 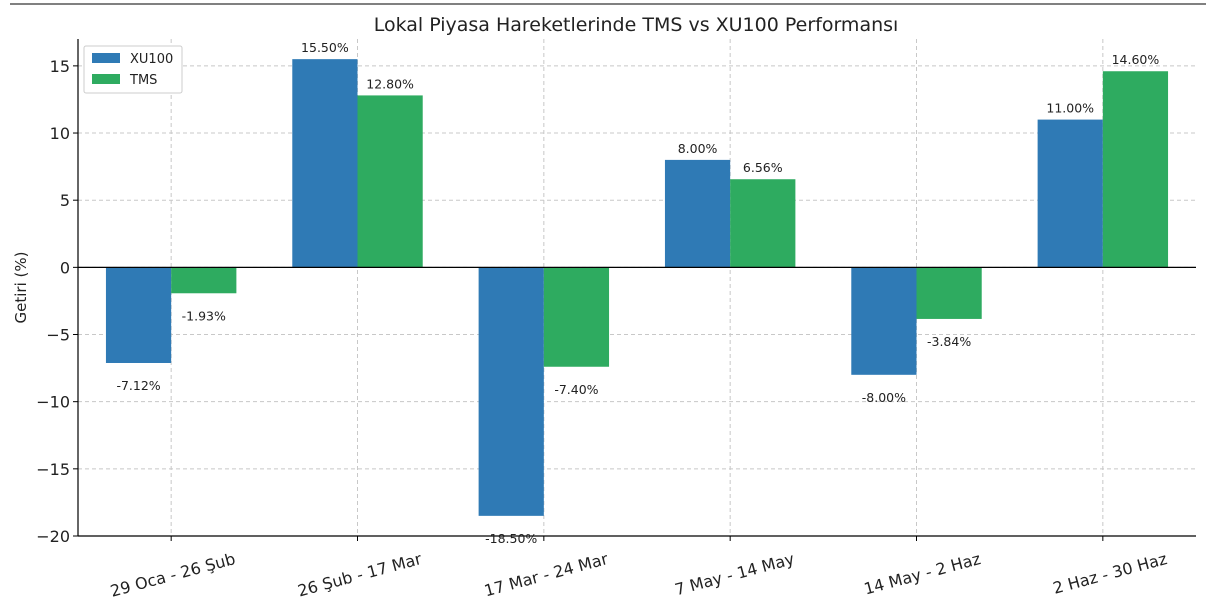 I want to click on y-axis-label: Getiri (%), so click(x=21, y=288).